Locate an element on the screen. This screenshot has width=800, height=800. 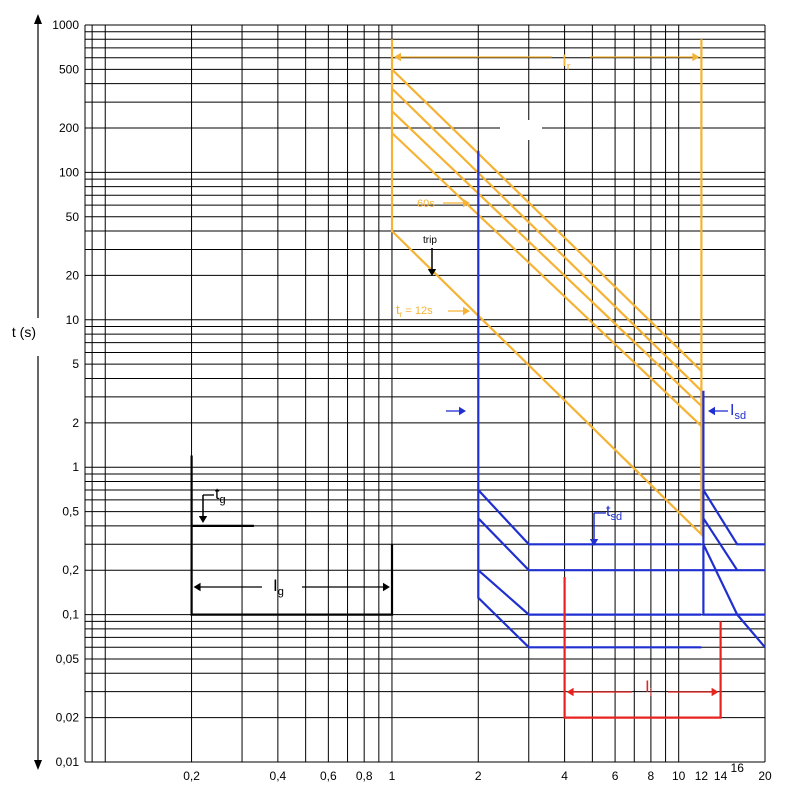
y-axis is located at coordinates (38, 392).